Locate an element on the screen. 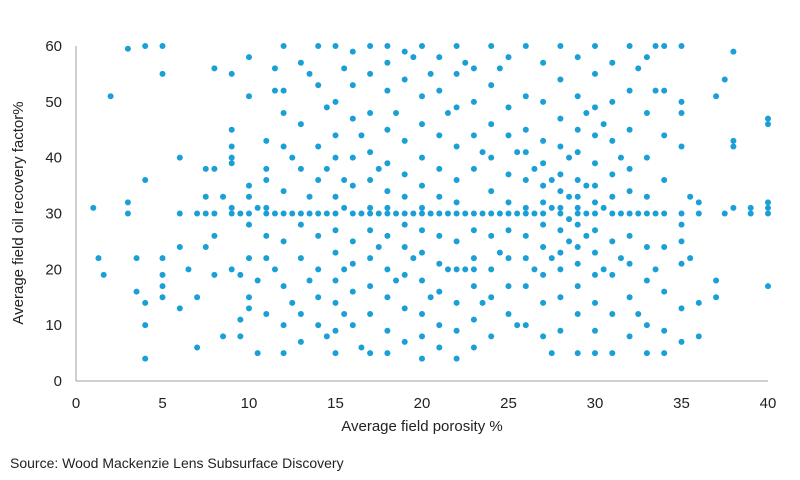 This screenshot has height=480, width=800. y-tick-label: 10 is located at coordinates (53, 325).